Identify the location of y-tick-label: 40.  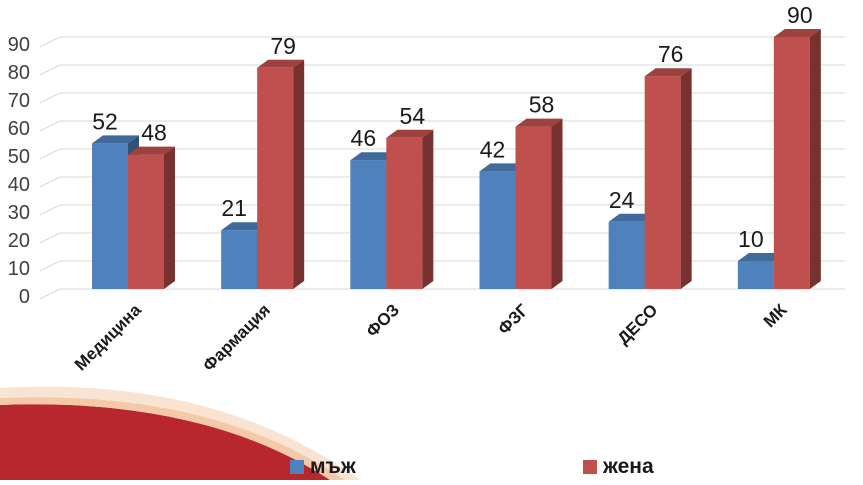
(19, 185).